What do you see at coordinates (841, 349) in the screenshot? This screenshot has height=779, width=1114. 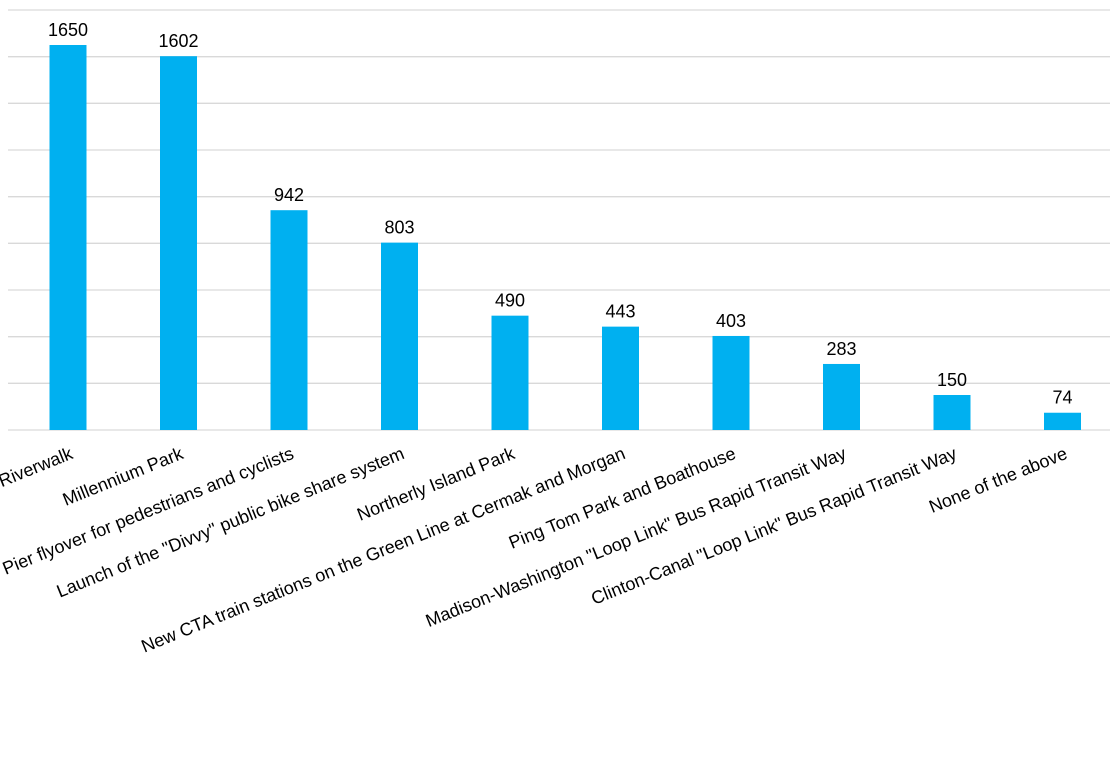 I see `data-label: 283` at bounding box center [841, 349].